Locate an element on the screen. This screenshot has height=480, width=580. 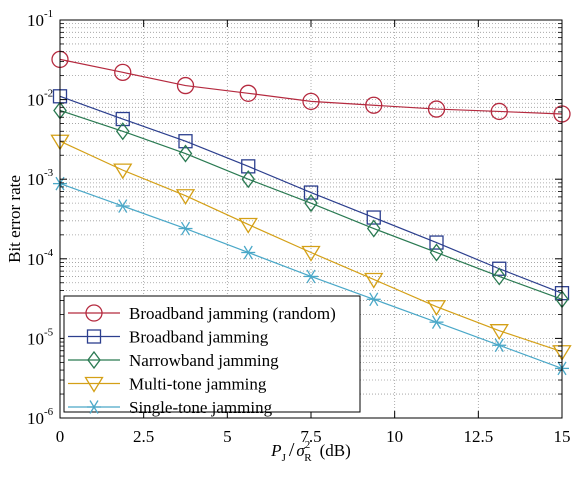
x-axis-label: PJ / σ2 R (dB) is located at coordinates (310, 451).